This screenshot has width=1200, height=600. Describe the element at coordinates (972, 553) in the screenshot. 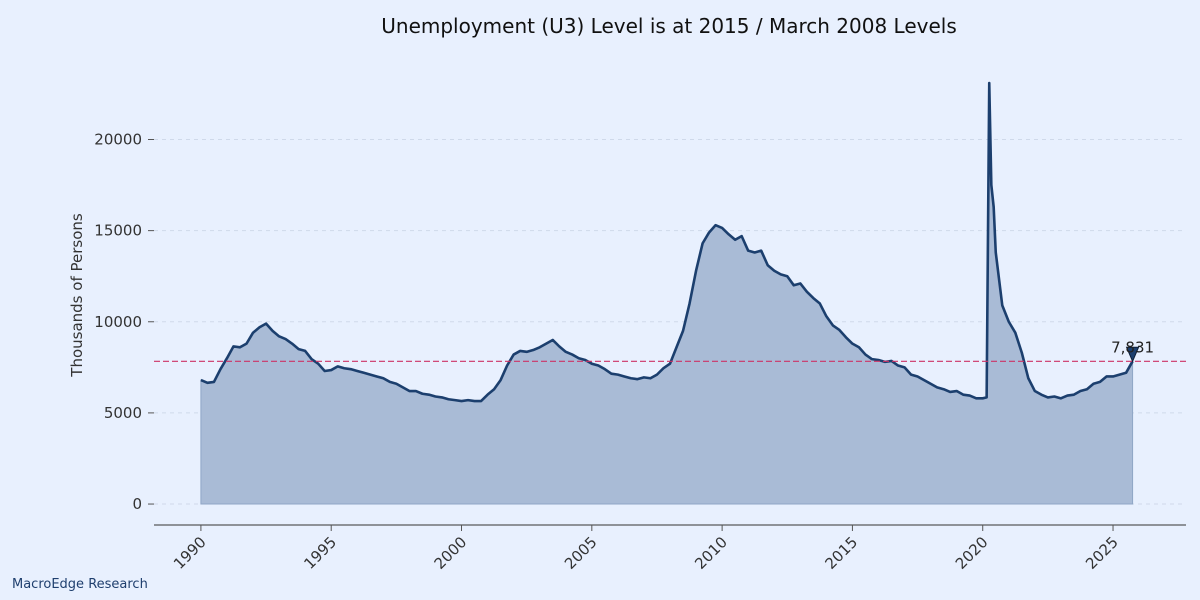

I see `x-tick-label: 2020` at that location.